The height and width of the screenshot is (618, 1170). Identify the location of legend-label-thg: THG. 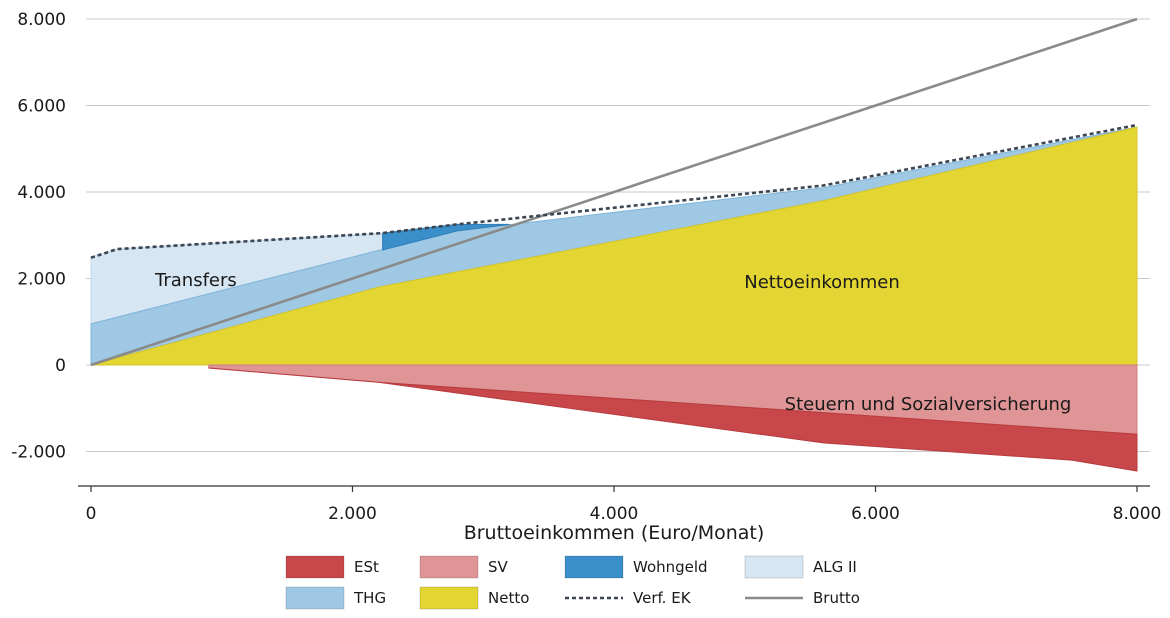
(369, 598).